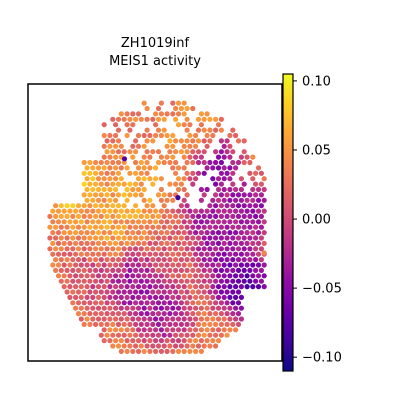  I want to click on colorbar-tick-label: −0.10, so click(322, 358).